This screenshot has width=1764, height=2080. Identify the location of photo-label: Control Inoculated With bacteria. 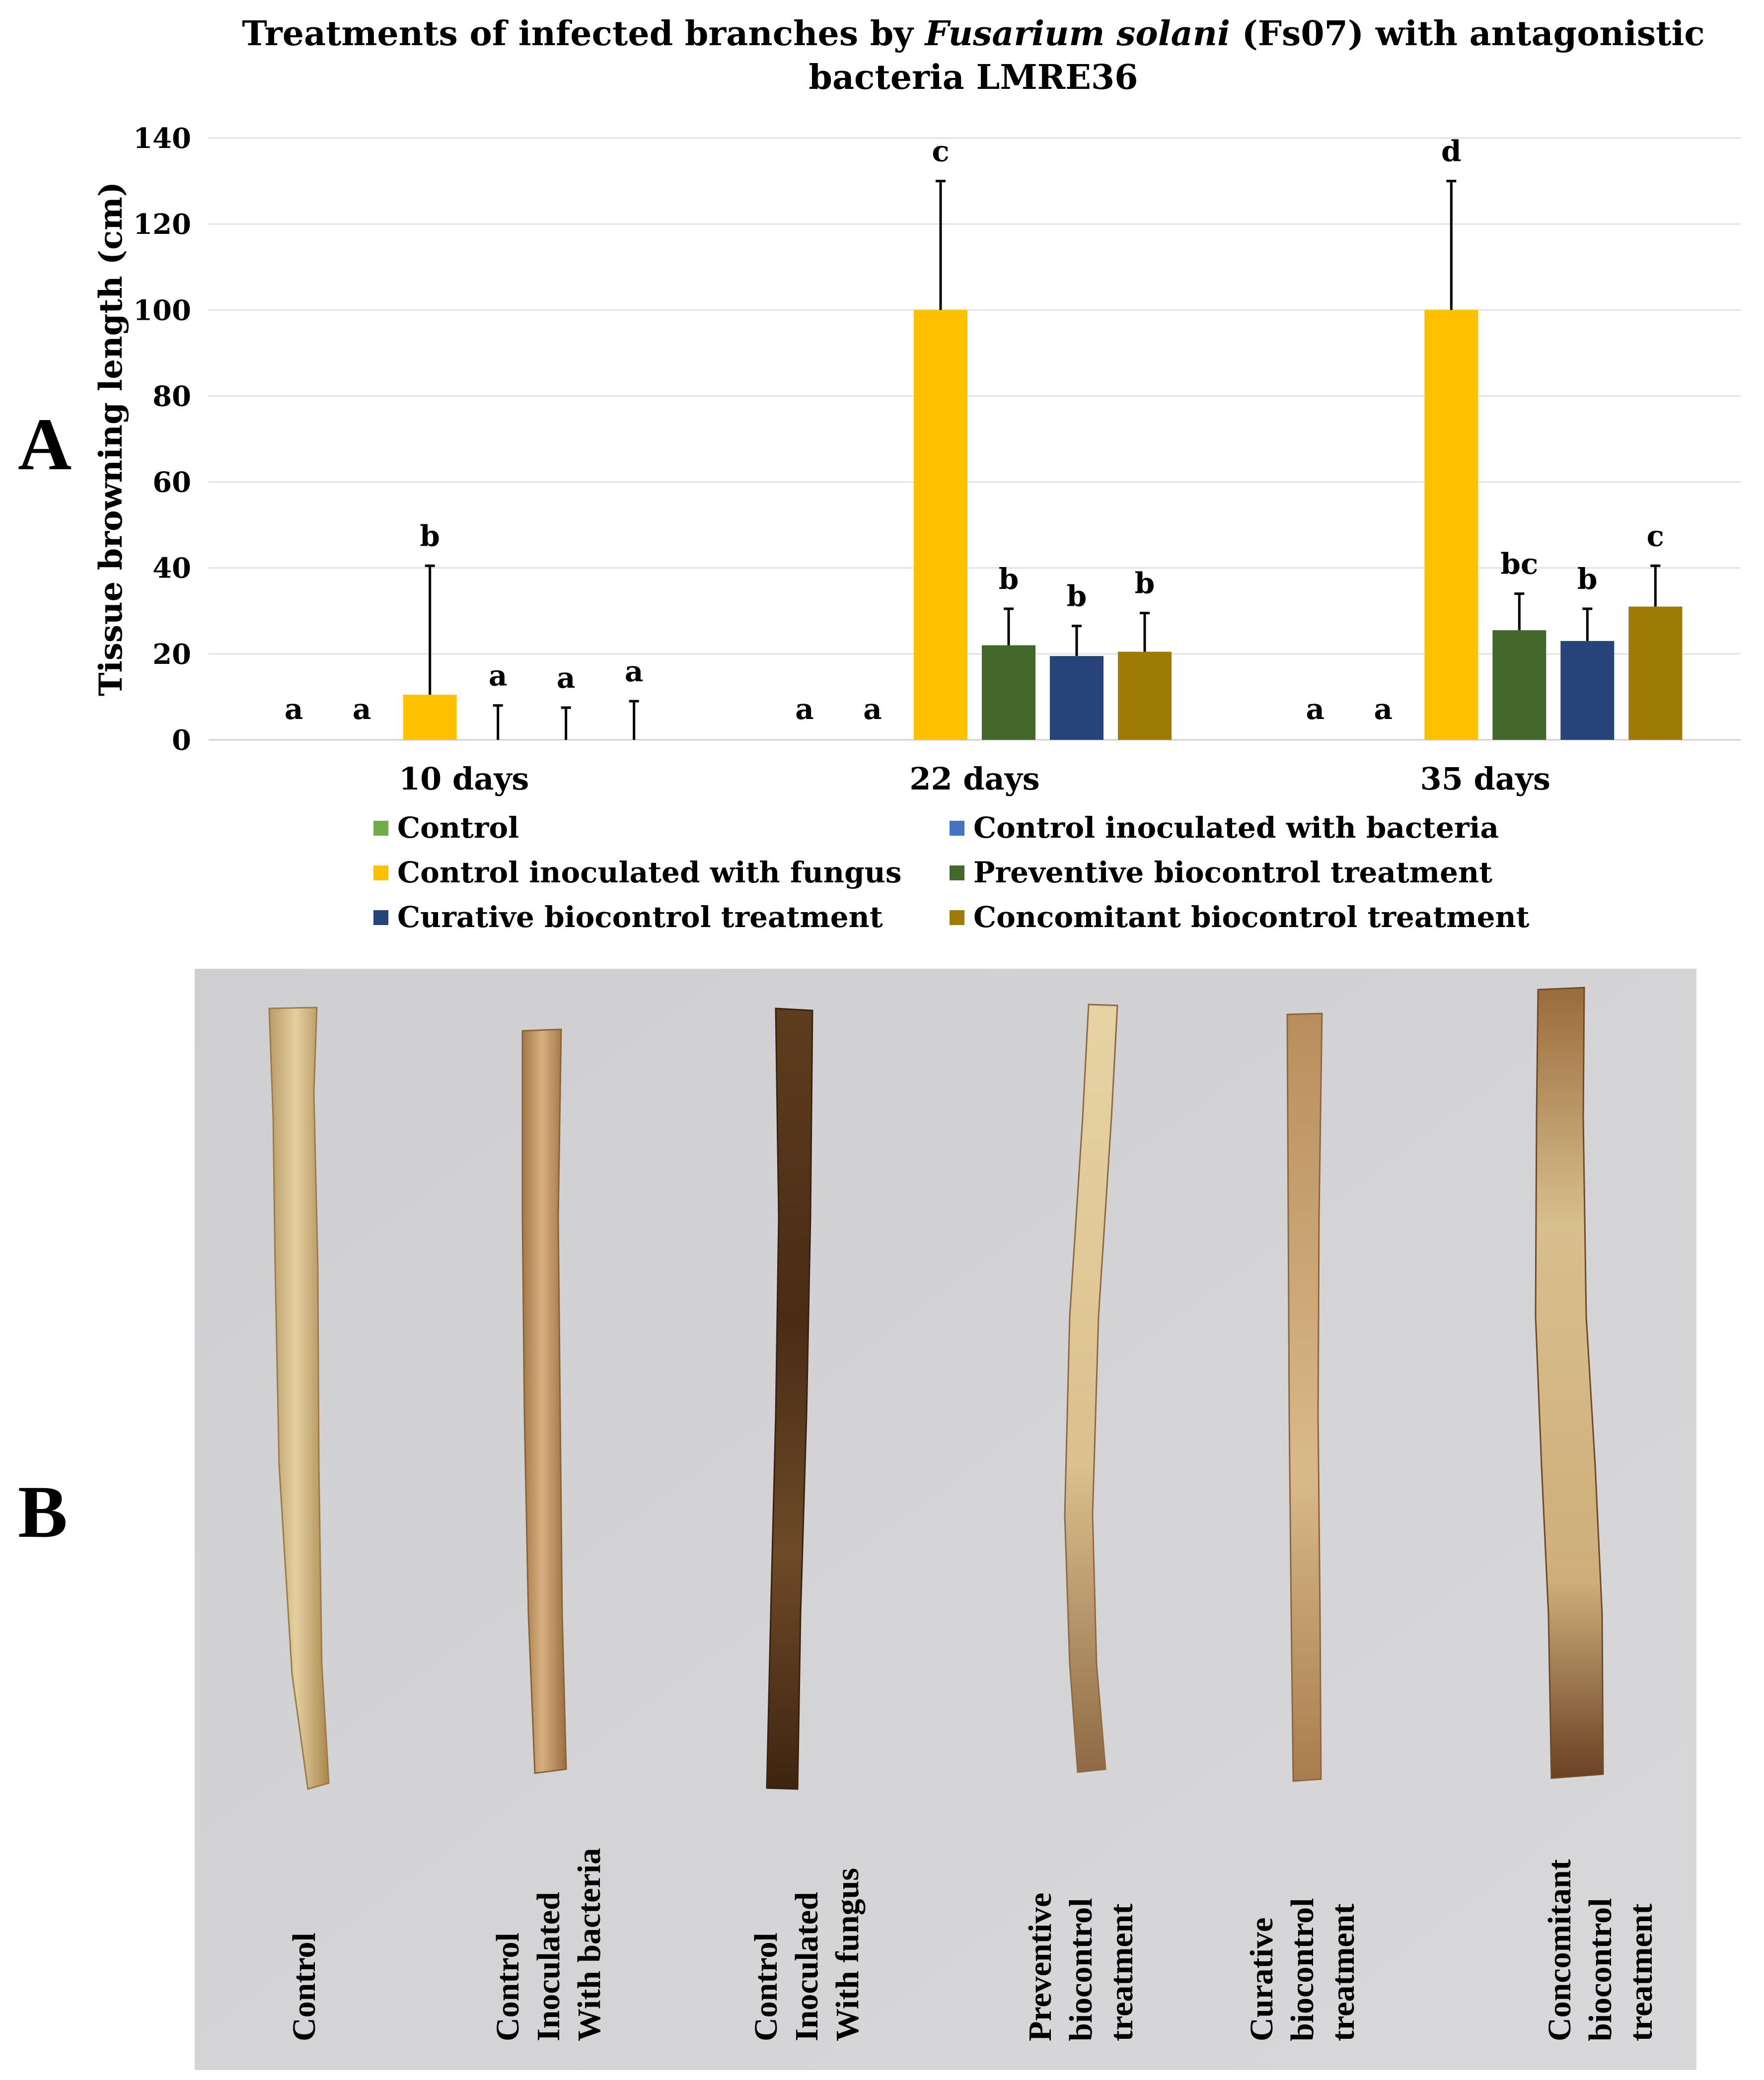
(548, 1944).